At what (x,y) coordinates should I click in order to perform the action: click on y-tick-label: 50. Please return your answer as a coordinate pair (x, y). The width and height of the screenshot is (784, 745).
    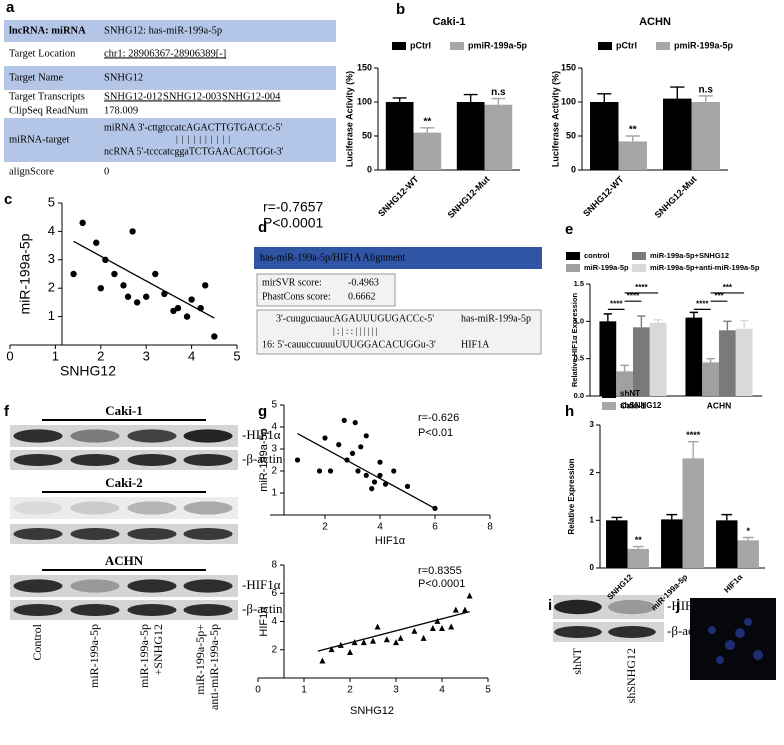
    Looking at the image, I should click on (367, 135).